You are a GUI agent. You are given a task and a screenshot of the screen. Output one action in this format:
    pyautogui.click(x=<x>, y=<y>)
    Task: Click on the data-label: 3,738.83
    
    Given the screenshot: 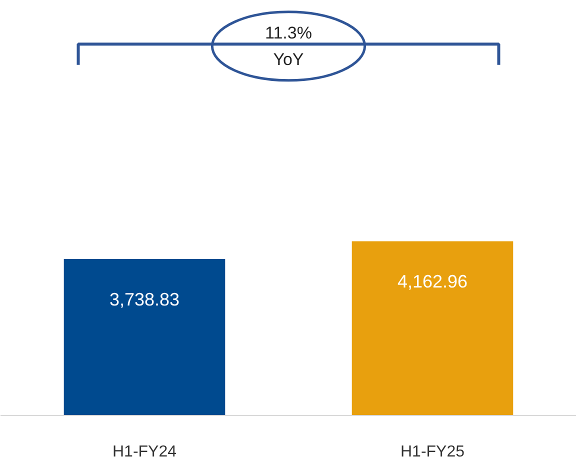 What is the action you would take?
    pyautogui.click(x=144, y=299)
    